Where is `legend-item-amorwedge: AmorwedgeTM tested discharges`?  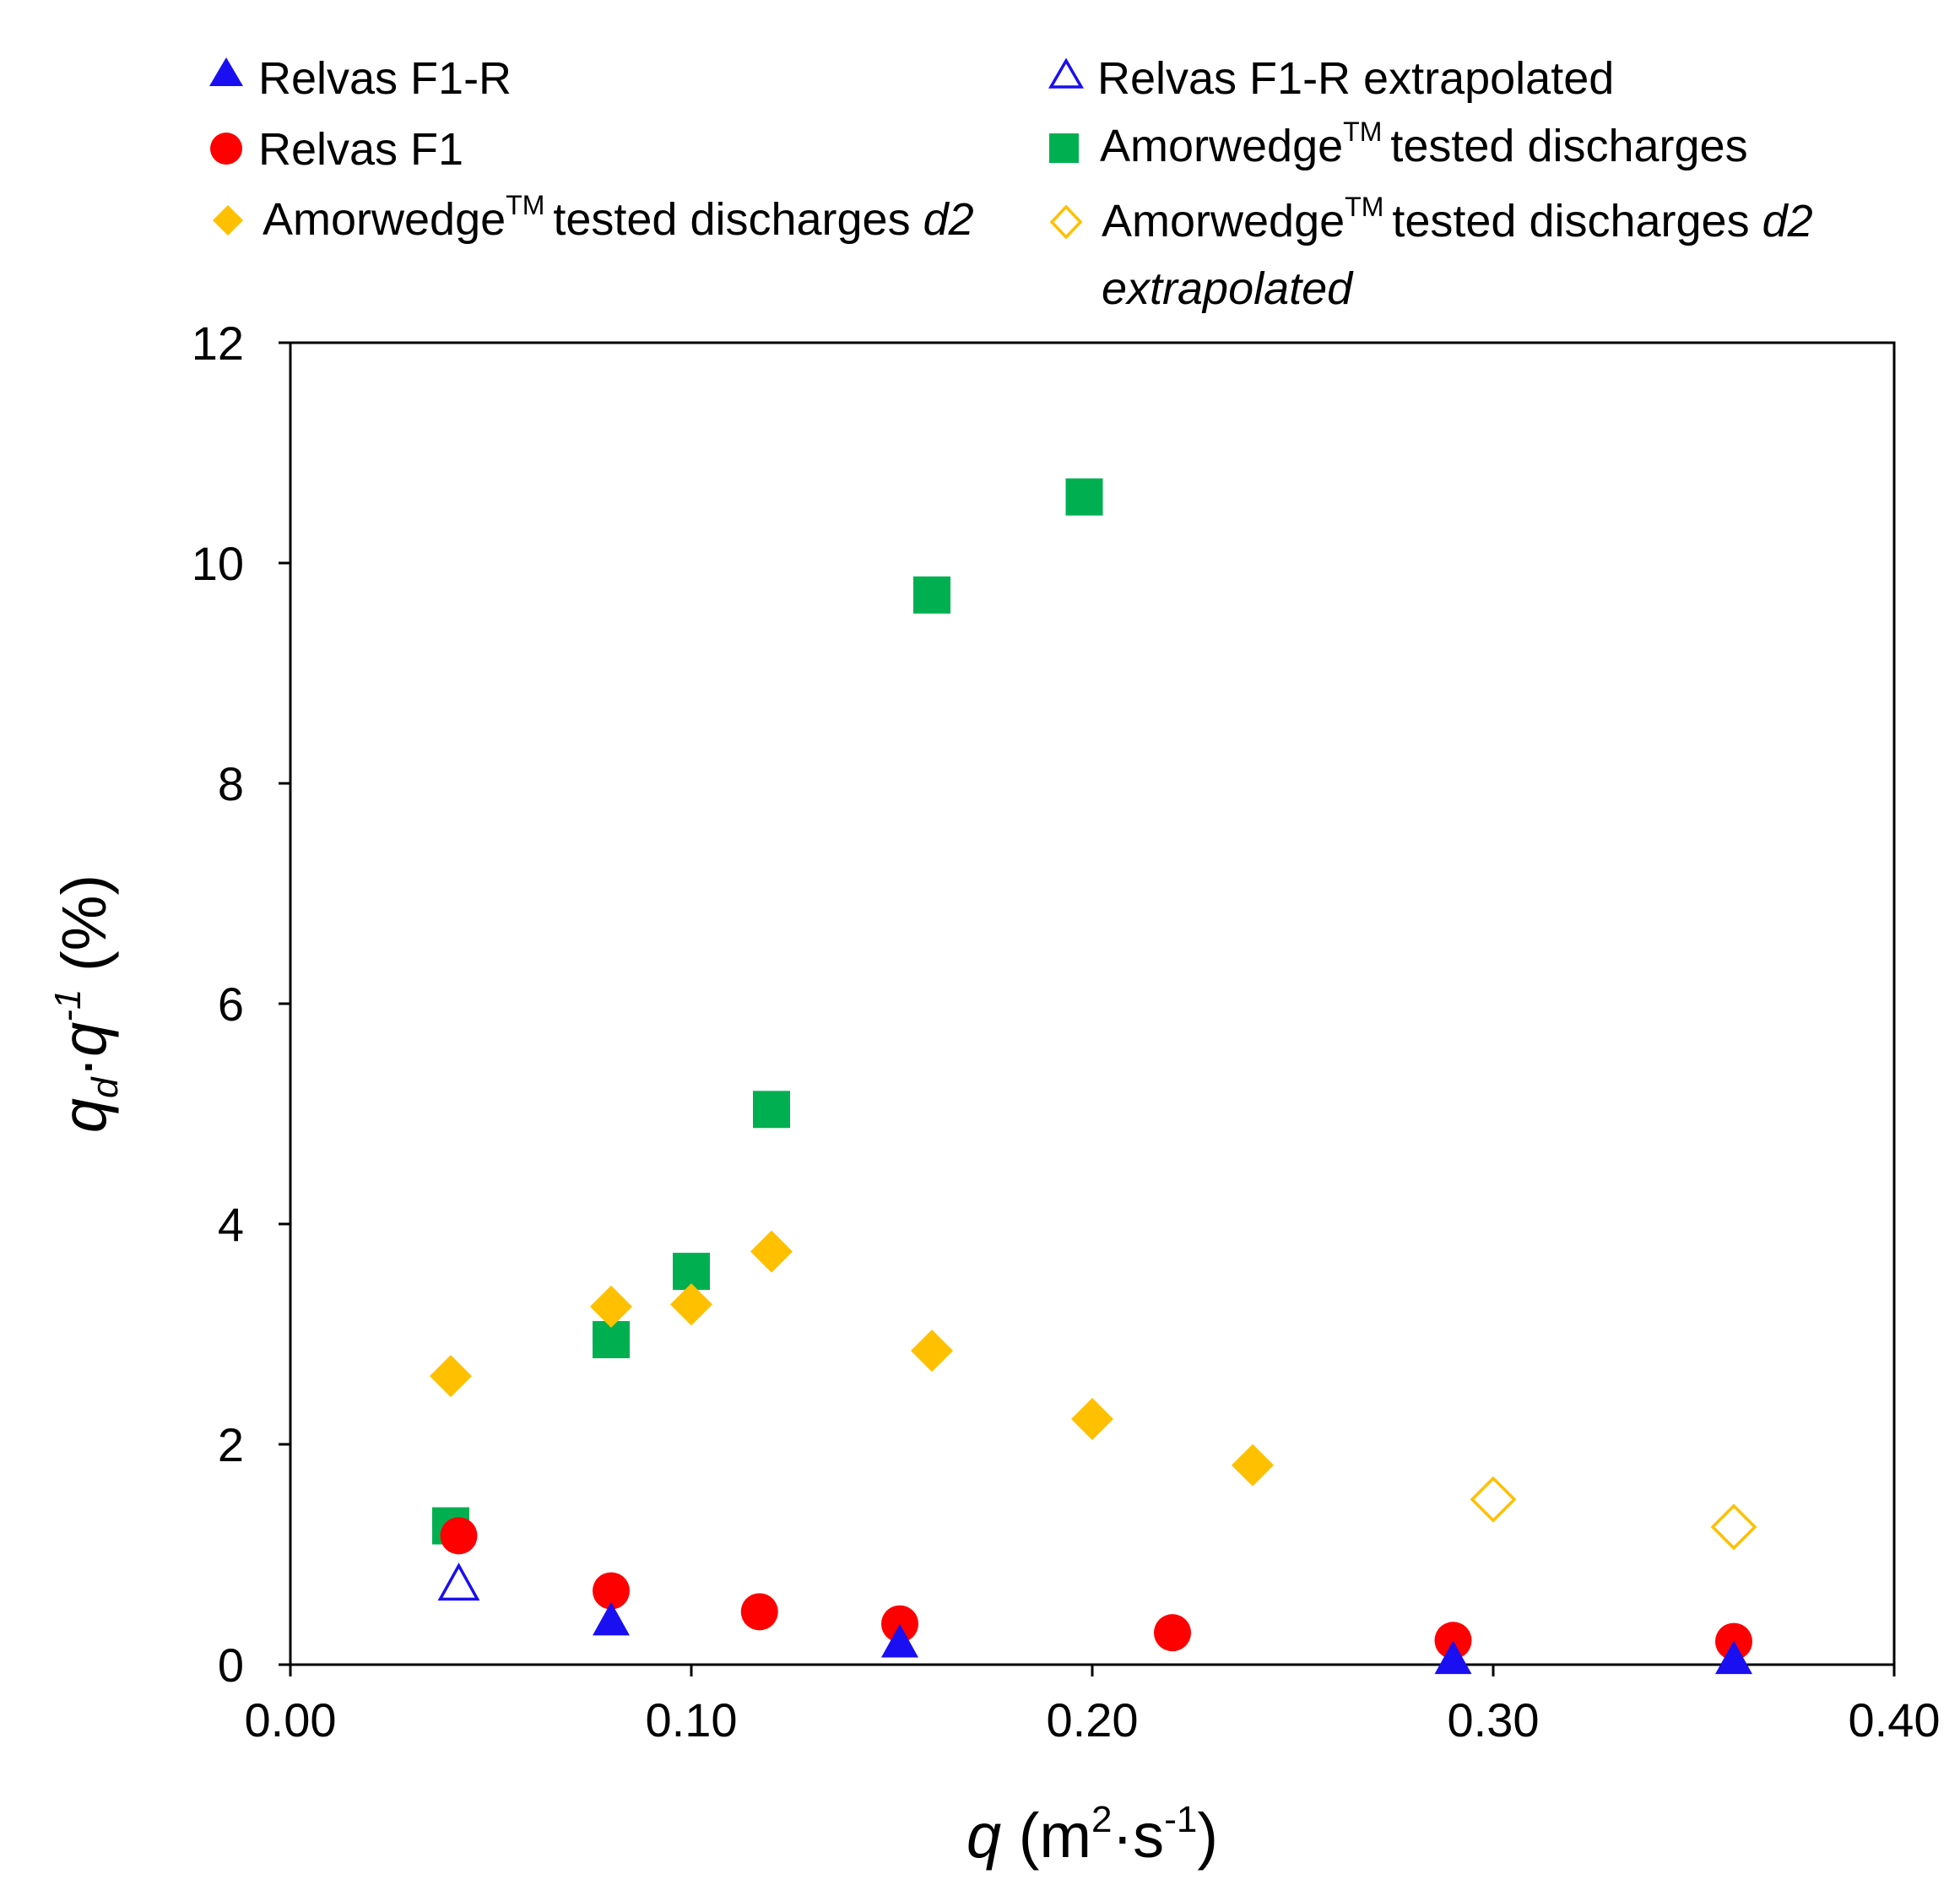
legend-item-amorwedge: AmorwedgeTM tested discharges is located at coordinates (1399, 144).